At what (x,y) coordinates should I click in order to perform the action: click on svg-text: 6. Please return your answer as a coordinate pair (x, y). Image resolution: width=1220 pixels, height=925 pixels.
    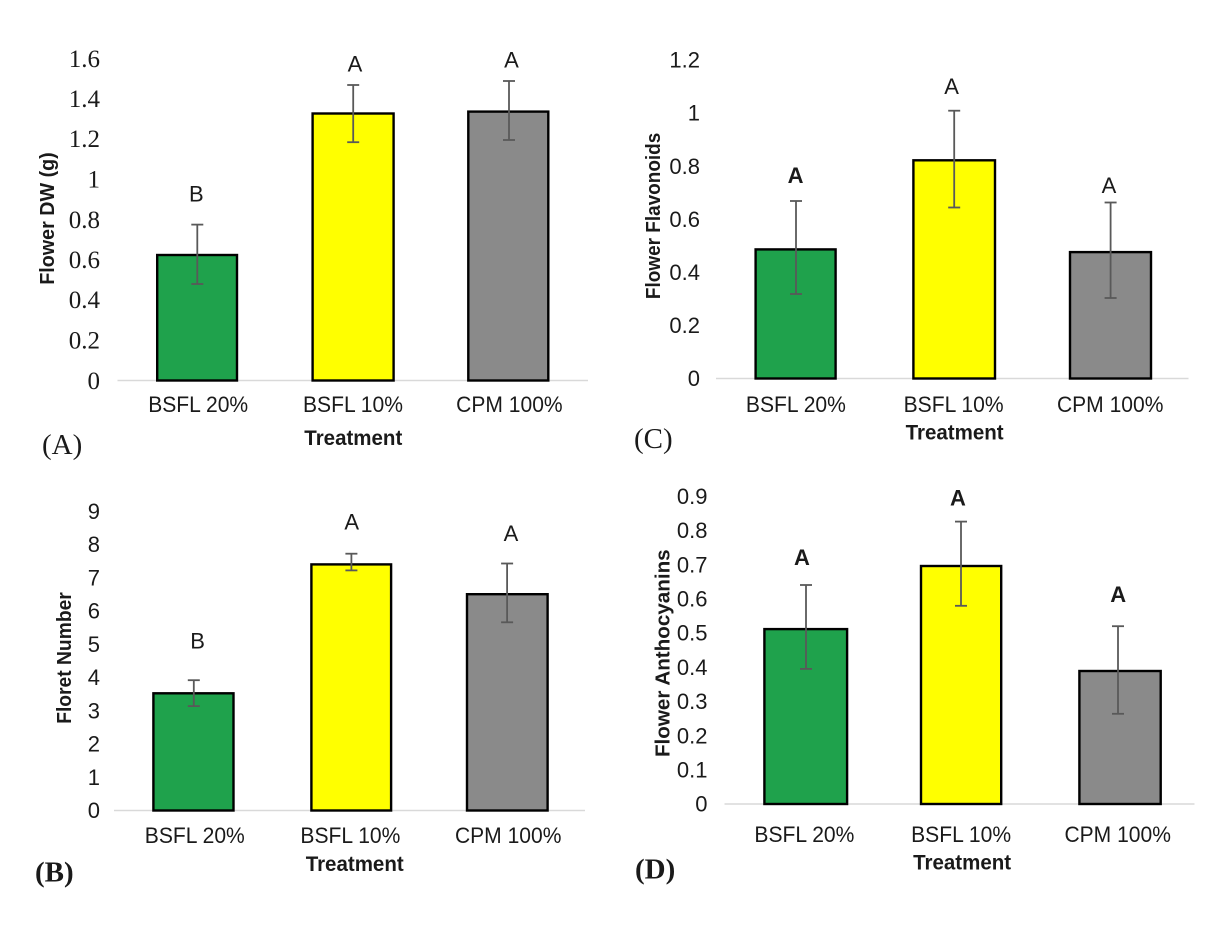
    Looking at the image, I should click on (94, 611).